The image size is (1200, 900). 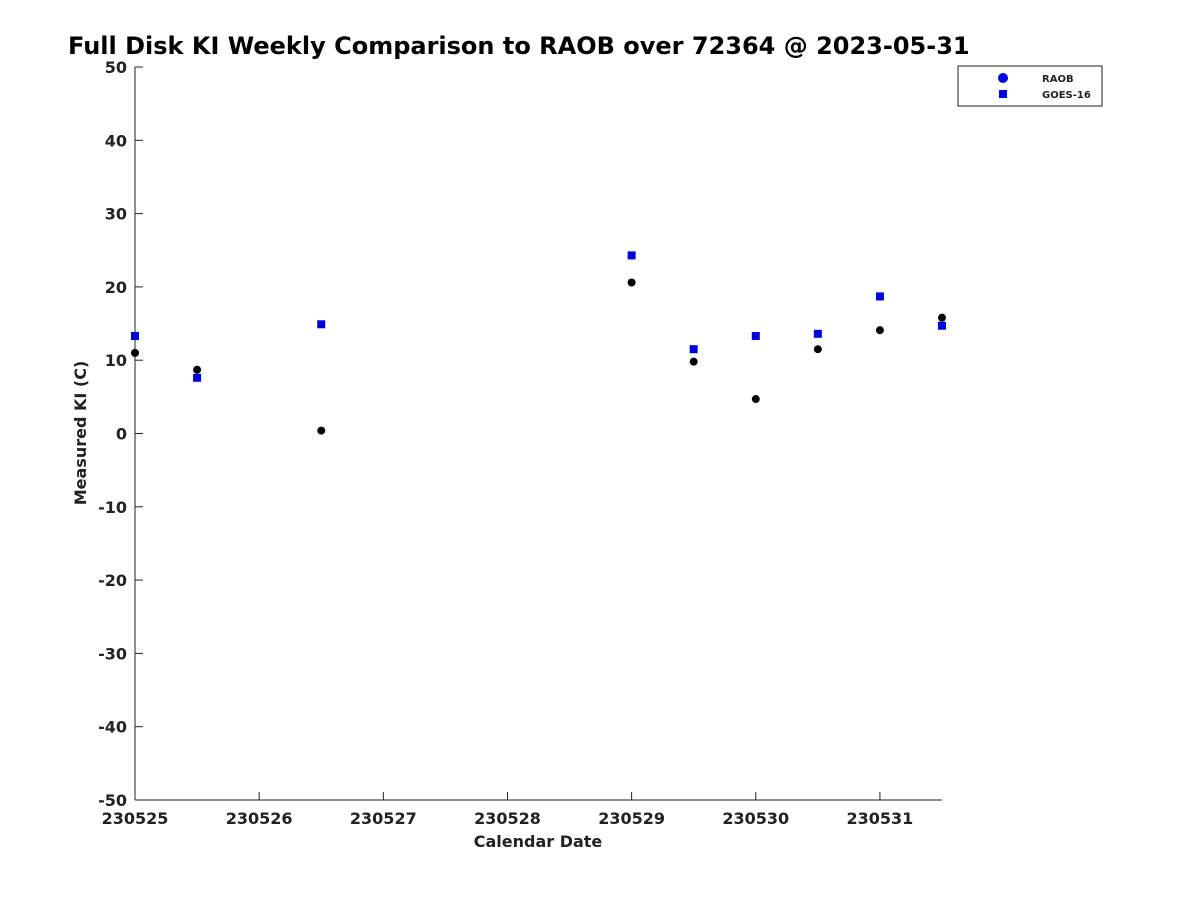 I want to click on x-axis-label: Calendar Date, so click(x=538, y=841).